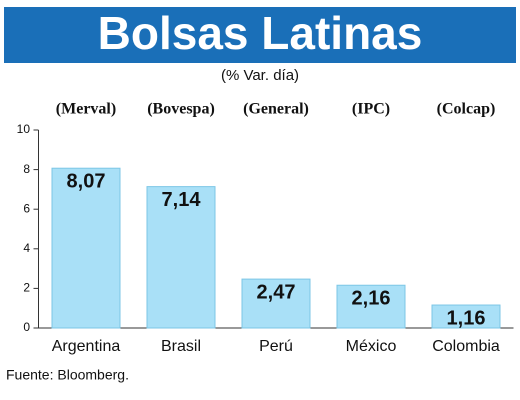 The height and width of the screenshot is (400, 520). What do you see at coordinates (86, 346) in the screenshot?
I see `x-tick-label: Argentina` at bounding box center [86, 346].